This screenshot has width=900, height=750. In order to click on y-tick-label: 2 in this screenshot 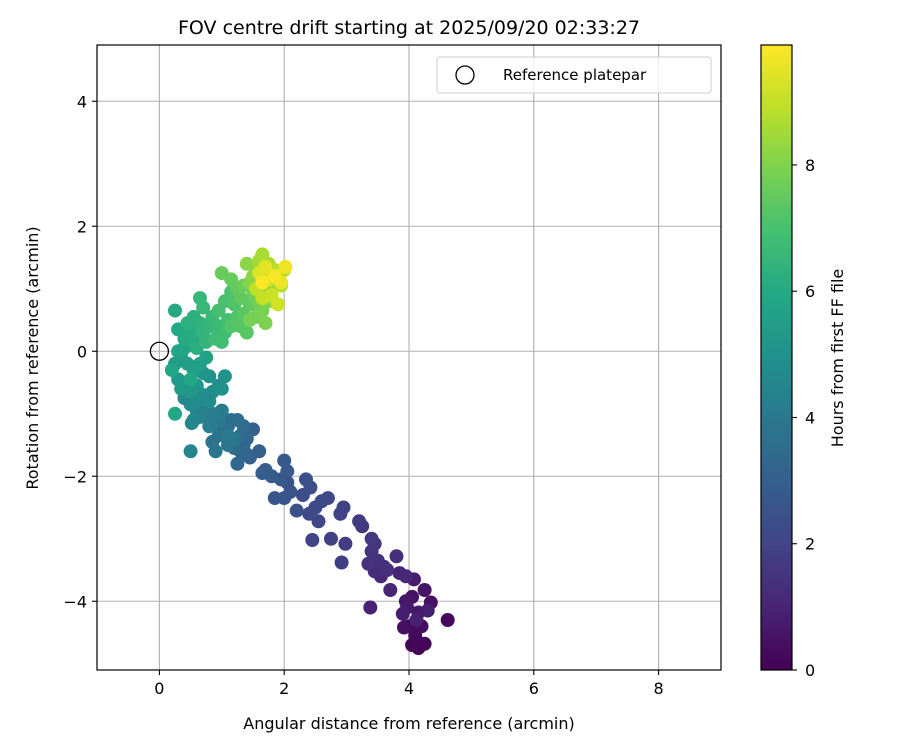, I will do `click(82, 226)`.